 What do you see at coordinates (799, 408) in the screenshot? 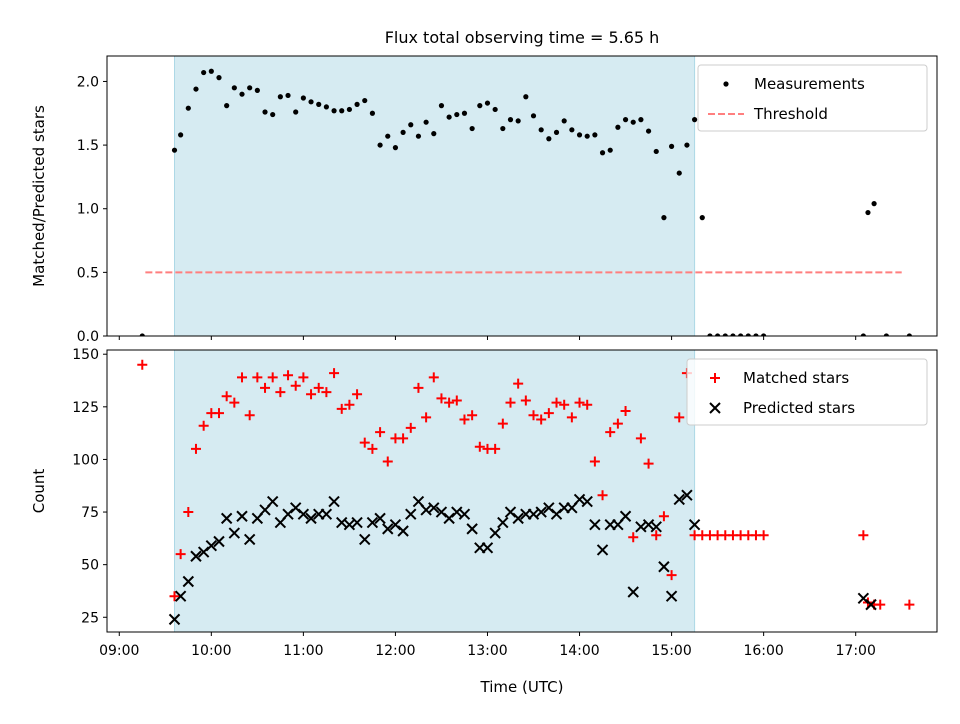
I see `legend-label: Predicted stars` at bounding box center [799, 408].